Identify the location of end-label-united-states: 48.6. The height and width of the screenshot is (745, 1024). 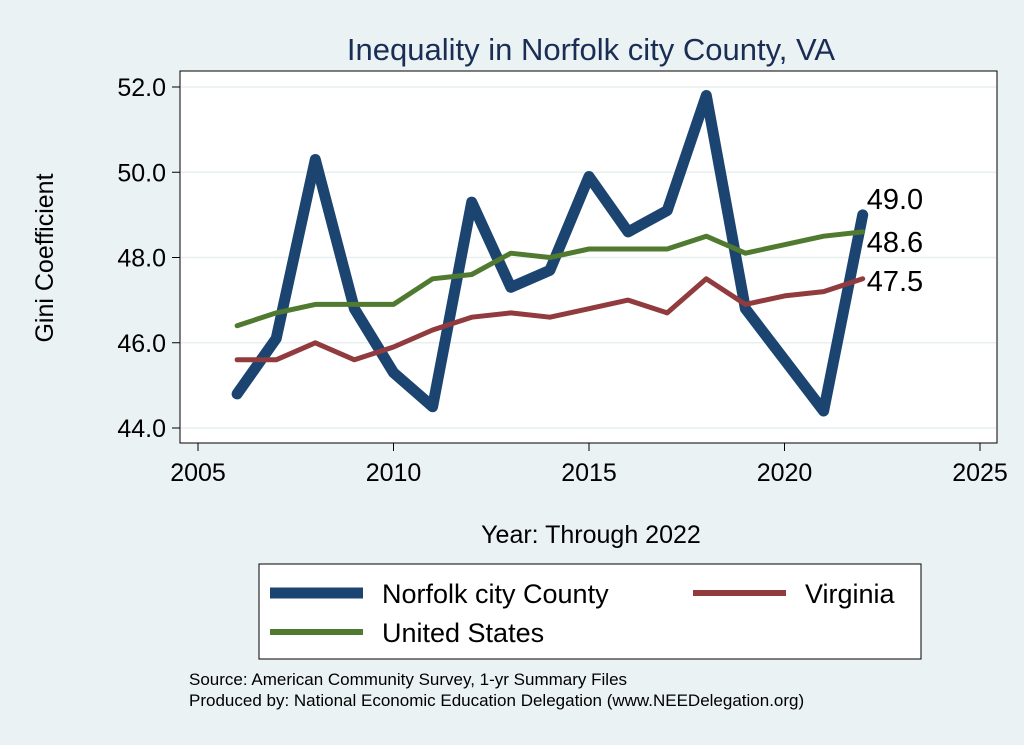
(895, 243).